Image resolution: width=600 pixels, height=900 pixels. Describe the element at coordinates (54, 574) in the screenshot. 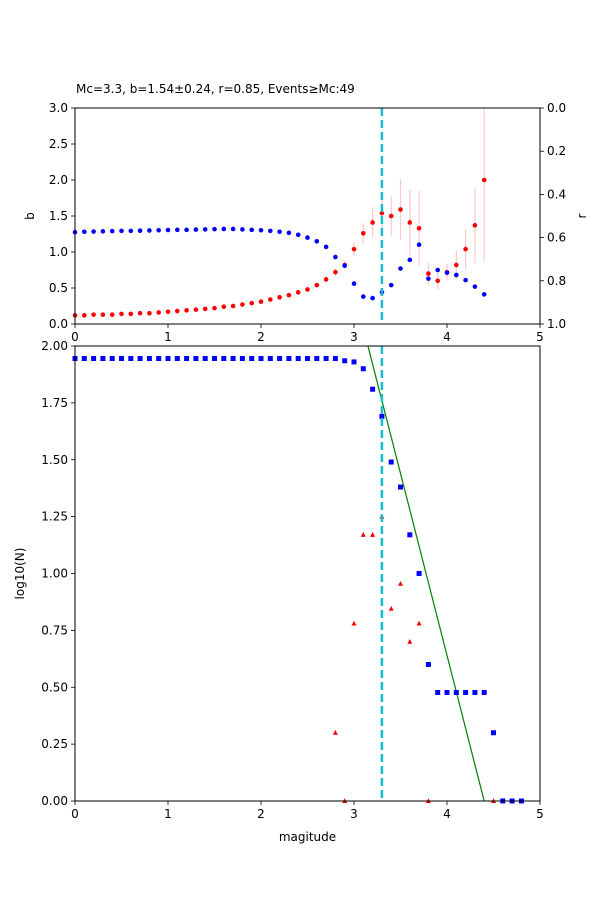

I see `y-tick-label: 1.00` at that location.